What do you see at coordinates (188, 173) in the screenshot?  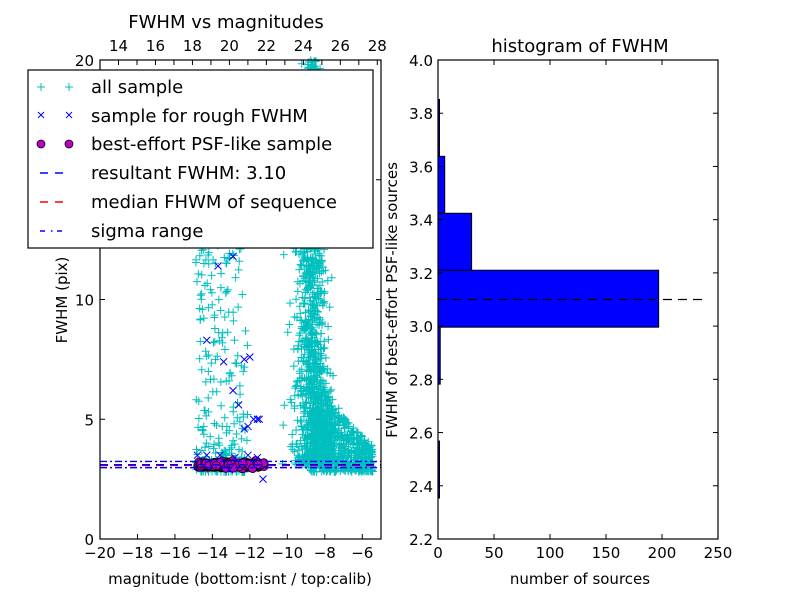 I see `legend-label: resultant FWHM: 3.10` at bounding box center [188, 173].